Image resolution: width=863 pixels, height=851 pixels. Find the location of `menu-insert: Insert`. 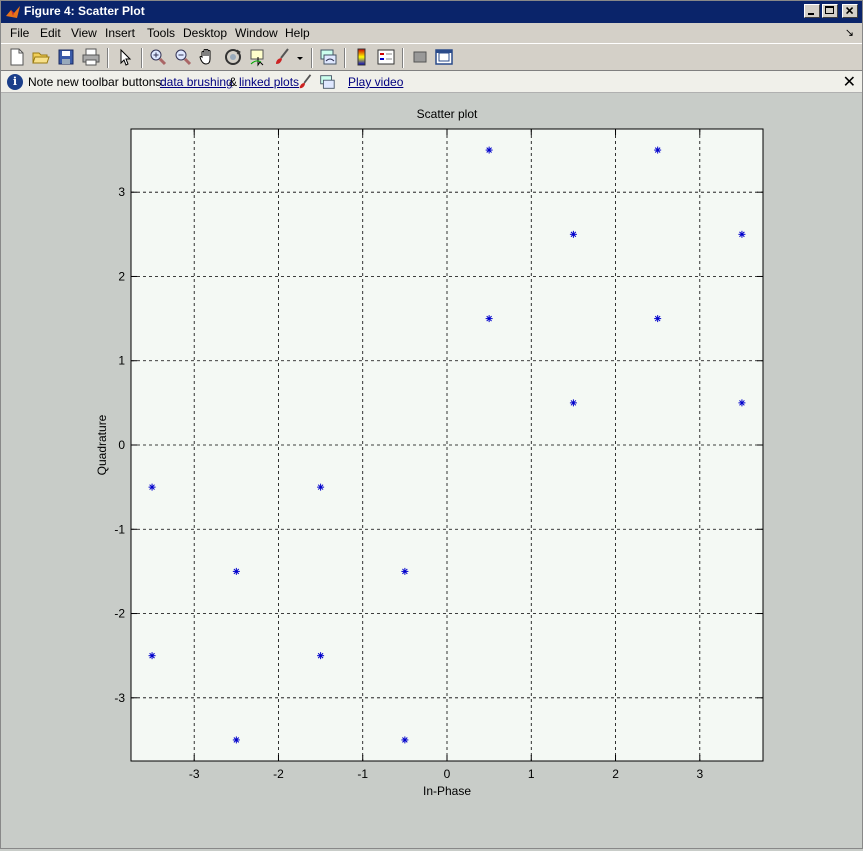

menu-insert: Insert is located at coordinates (120, 33).